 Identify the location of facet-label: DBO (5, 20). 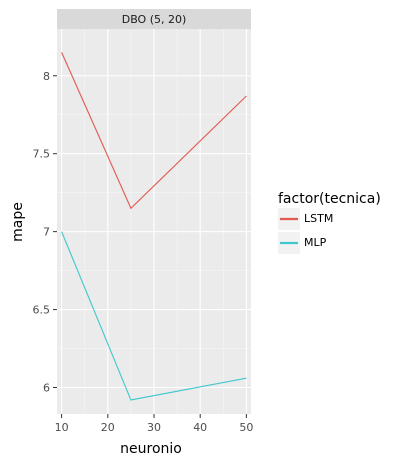
(154, 19).